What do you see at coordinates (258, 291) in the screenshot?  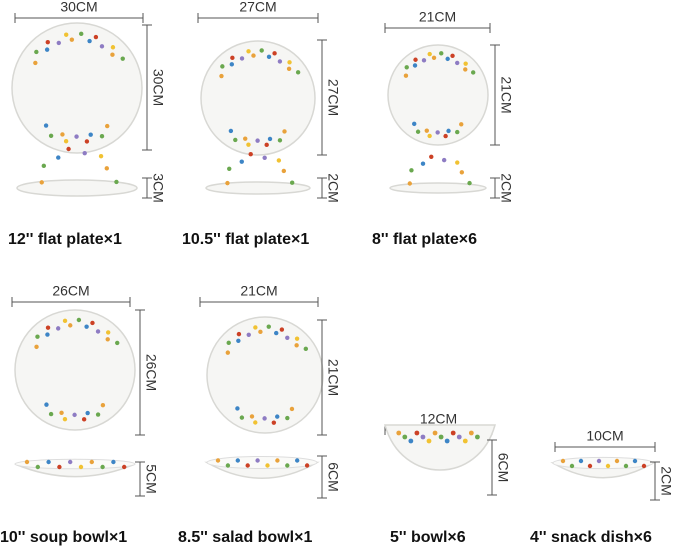 I see `width-label: 21CM` at bounding box center [258, 291].